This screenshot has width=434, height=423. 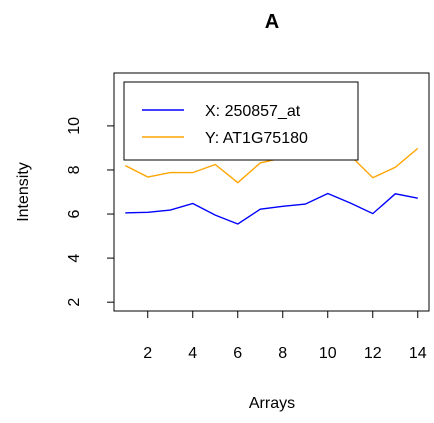 What do you see at coordinates (237, 353) in the screenshot?
I see `x-tick-label: 6` at bounding box center [237, 353].